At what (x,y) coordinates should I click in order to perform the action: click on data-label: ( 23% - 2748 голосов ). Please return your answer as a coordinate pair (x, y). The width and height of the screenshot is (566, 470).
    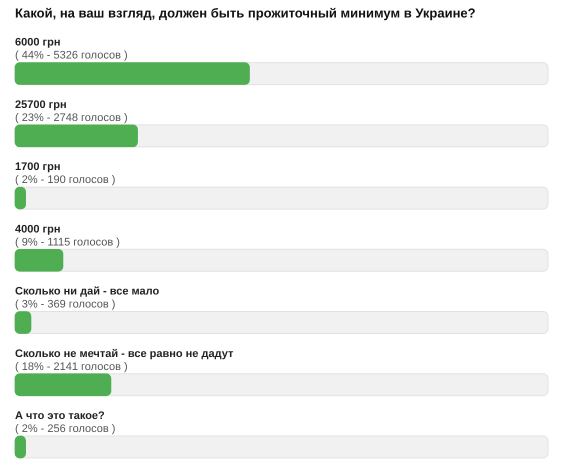
    Looking at the image, I should click on (71, 118).